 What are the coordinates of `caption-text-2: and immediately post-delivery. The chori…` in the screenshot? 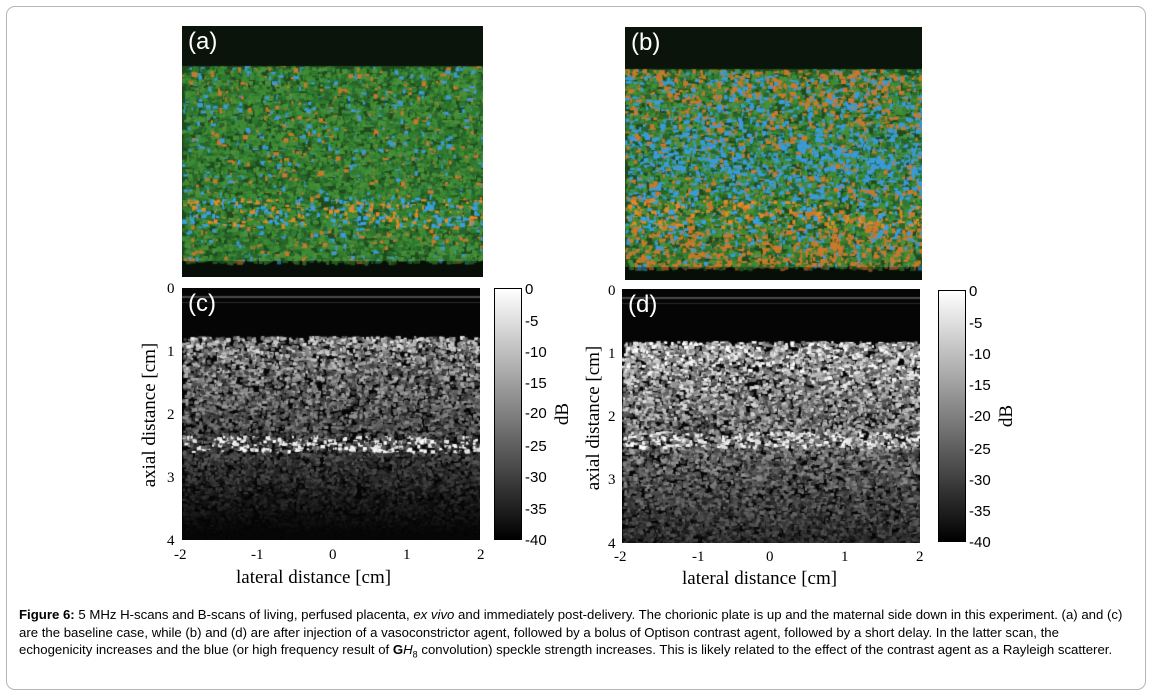 It's located at (571, 632).